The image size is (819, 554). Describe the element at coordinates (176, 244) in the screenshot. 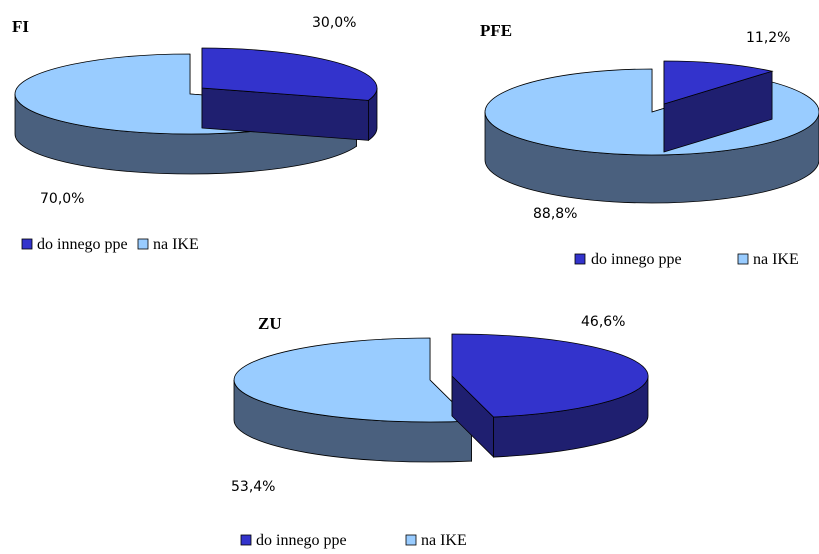

I see `legend-label-fi-na-ike: na IKE` at that location.